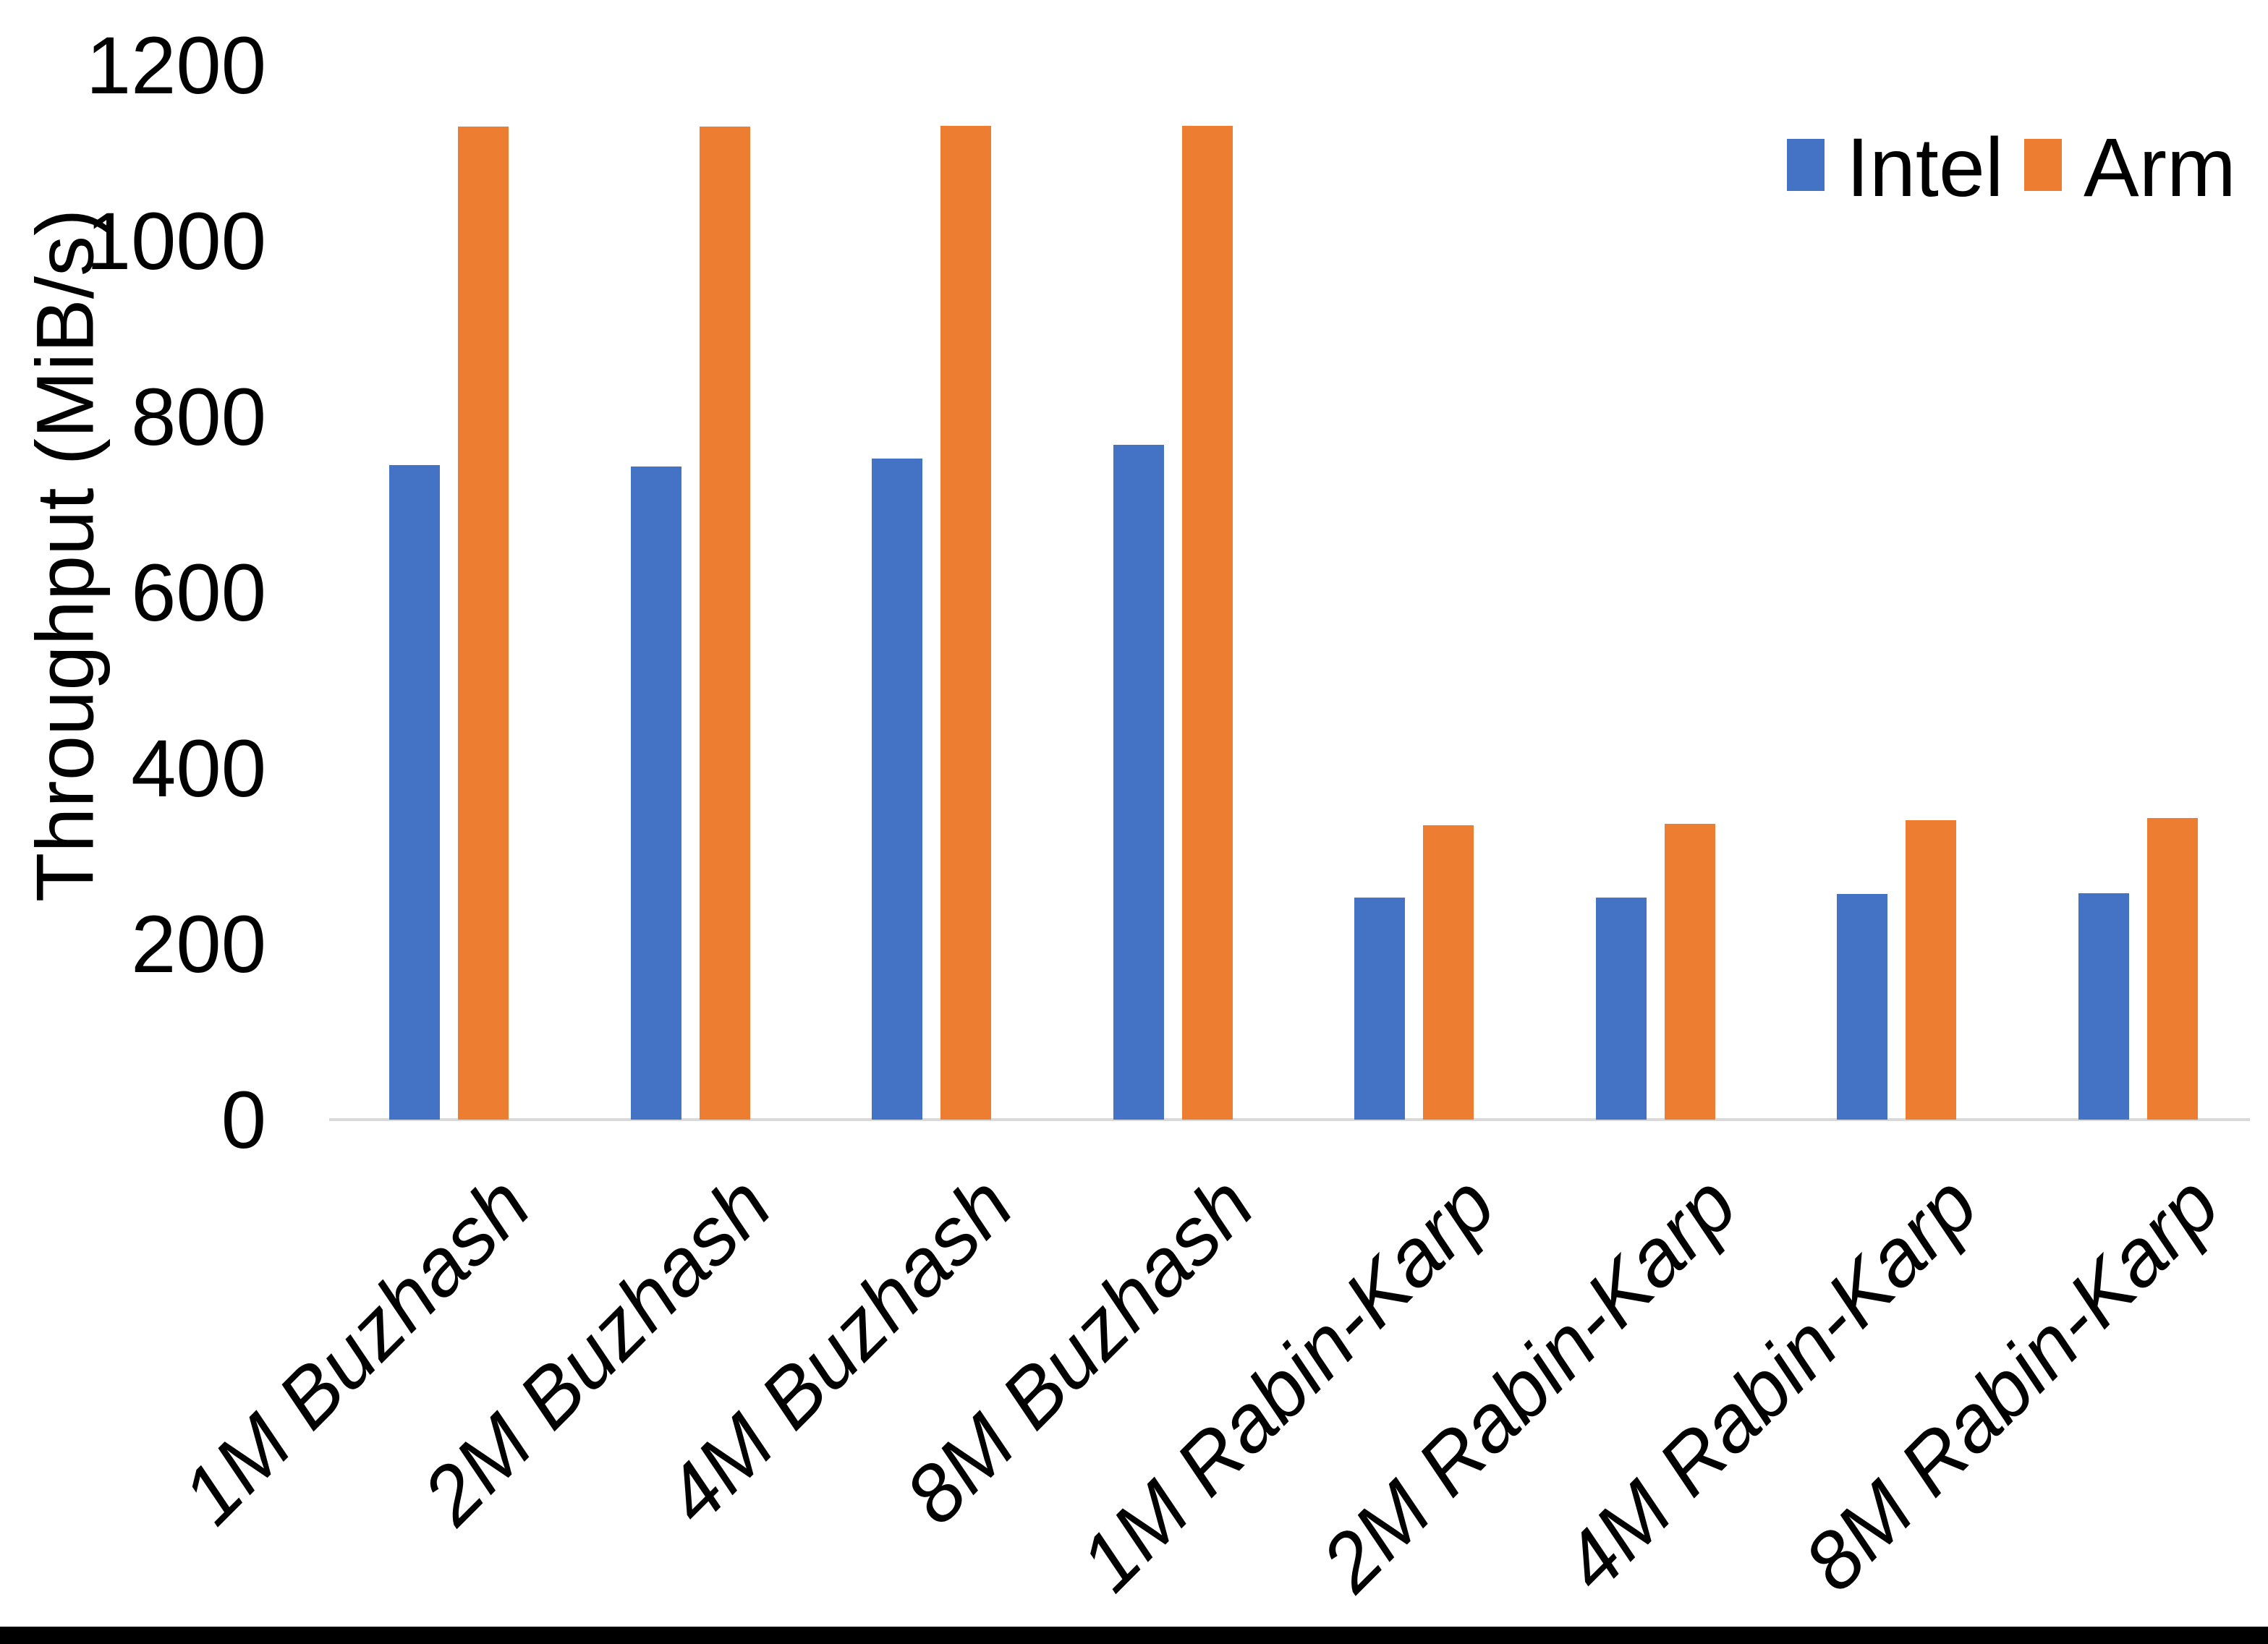  I want to click on bar-arm-8m-rabin-karp, so click(2172, 969).